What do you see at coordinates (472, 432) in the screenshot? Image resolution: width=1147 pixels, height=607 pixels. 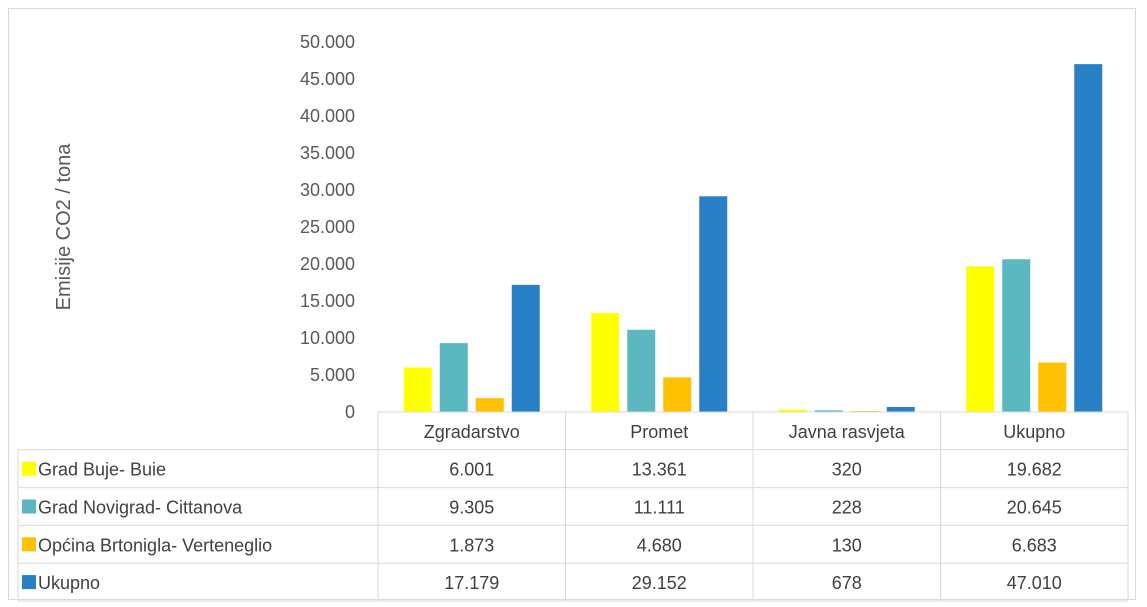 I see `category-label: Zgradarstvo` at bounding box center [472, 432].